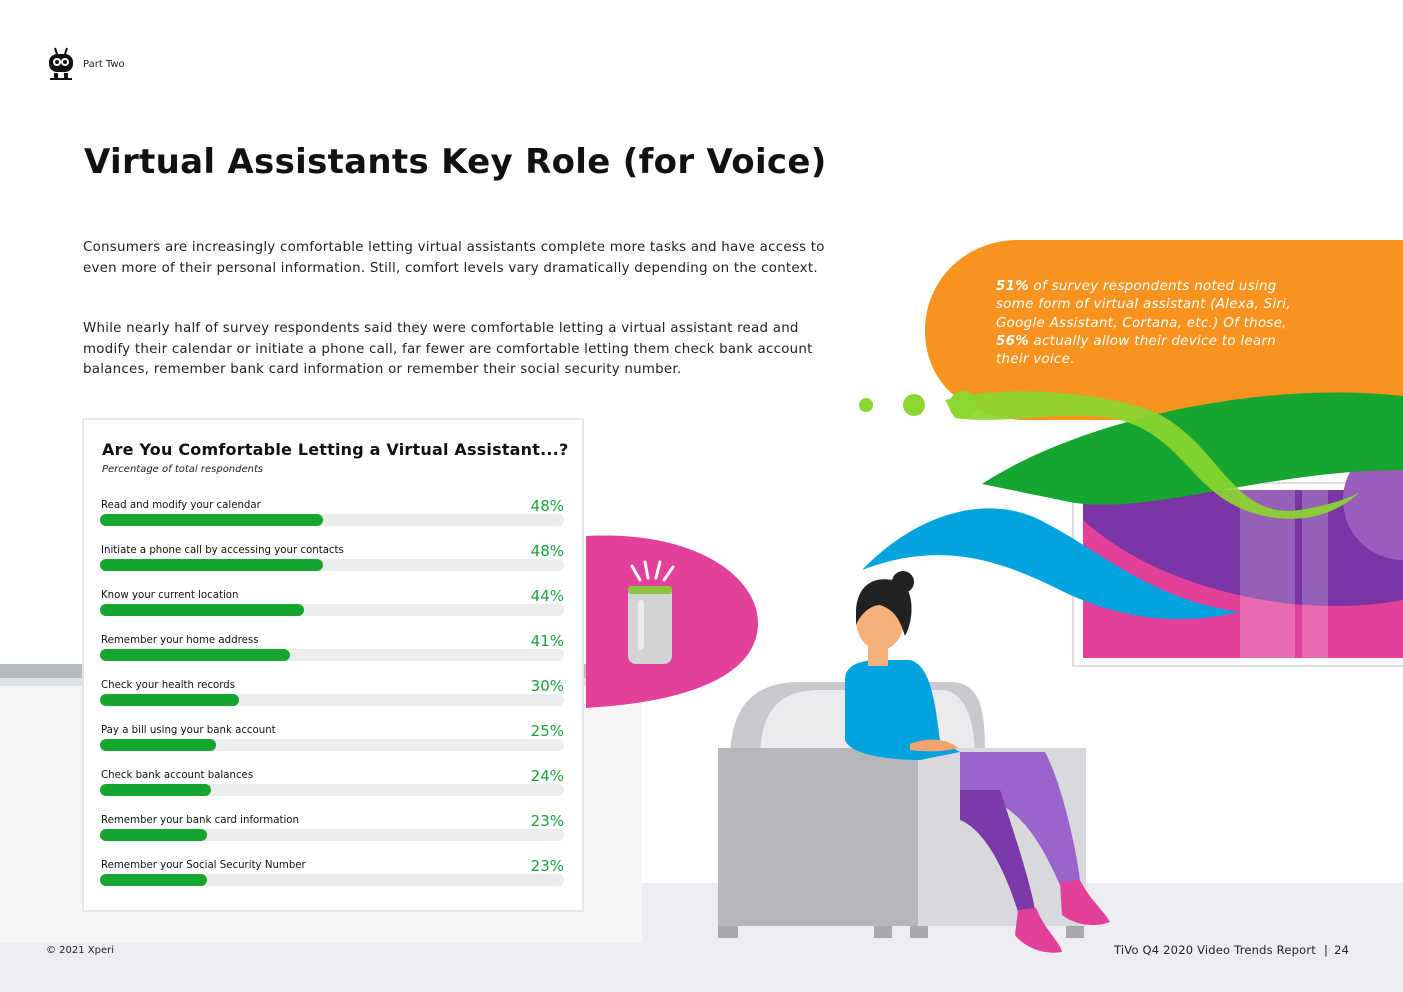 This screenshot has height=992, width=1403. Describe the element at coordinates (455, 162) in the screenshot. I see `page-title: Virtual Assistants Key Role (for Voice)` at that location.